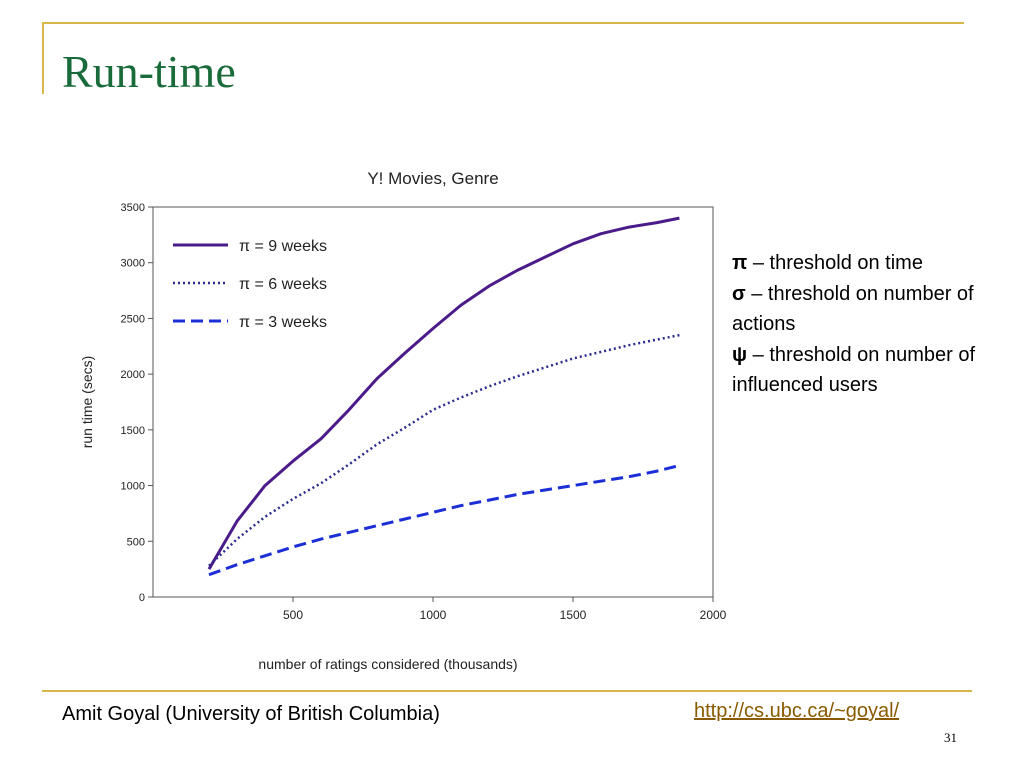 This screenshot has width=1024, height=768. Describe the element at coordinates (432, 178) in the screenshot. I see `chart-title: Y! Movies, Genre` at that location.